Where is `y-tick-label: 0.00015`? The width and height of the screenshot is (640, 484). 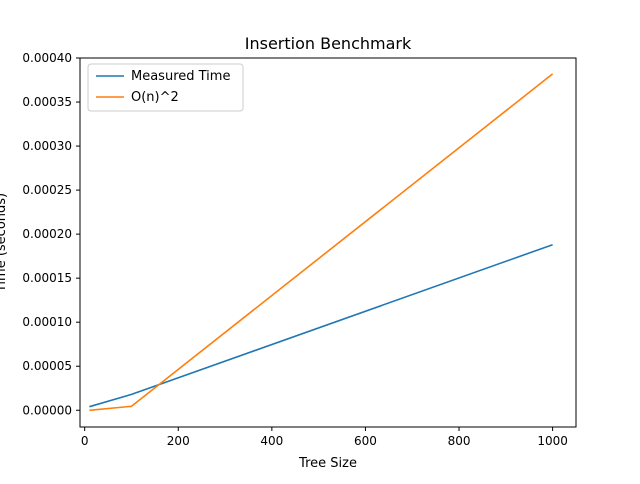 y-tick-label: 0.00015 is located at coordinates (47, 278).